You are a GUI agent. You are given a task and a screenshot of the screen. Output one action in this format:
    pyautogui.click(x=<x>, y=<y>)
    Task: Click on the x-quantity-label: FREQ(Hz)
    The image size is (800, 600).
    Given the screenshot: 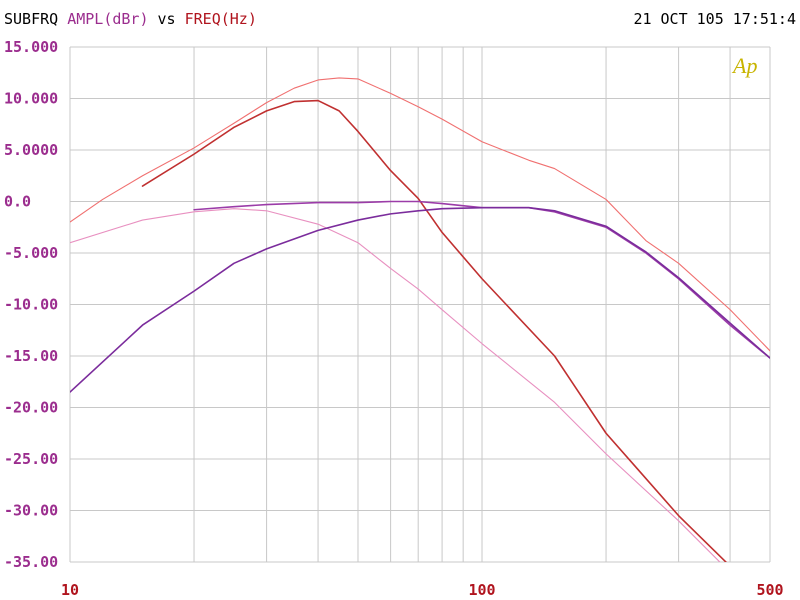 What is the action you would take?
    pyautogui.click(x=220, y=19)
    